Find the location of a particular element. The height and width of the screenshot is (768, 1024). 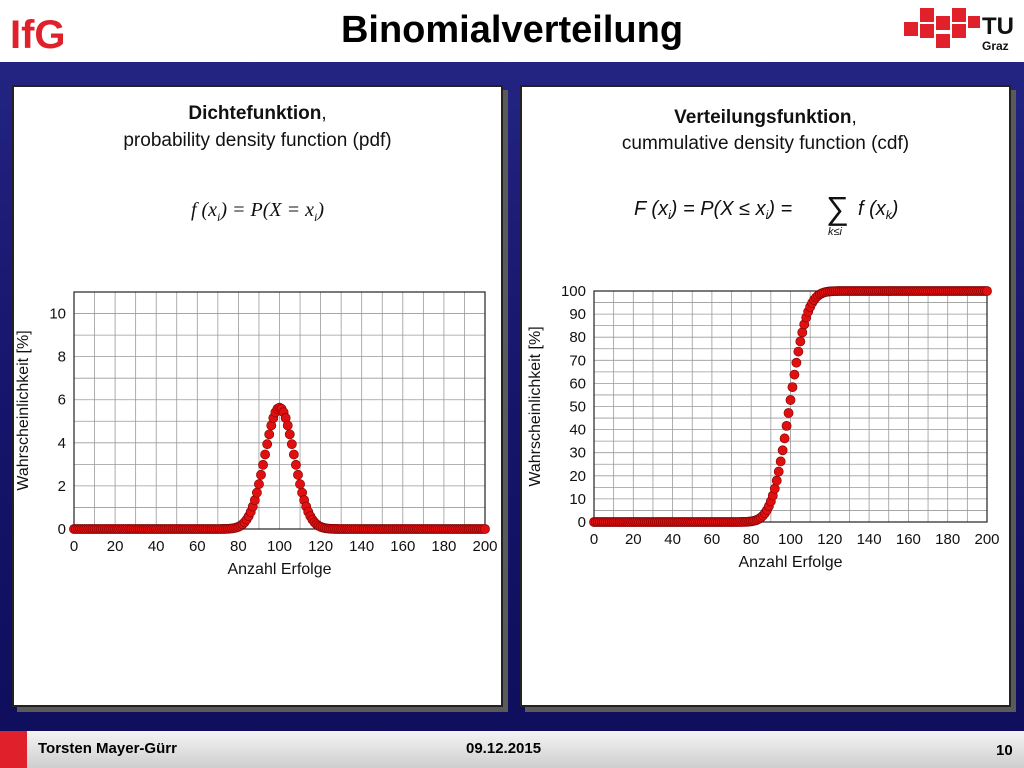

y-tick-label: 90 is located at coordinates (577, 314).